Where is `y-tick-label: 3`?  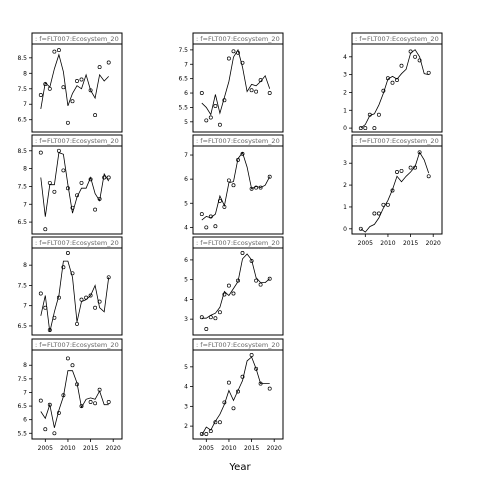 y-tick-label: 3 is located at coordinates (186, 319).